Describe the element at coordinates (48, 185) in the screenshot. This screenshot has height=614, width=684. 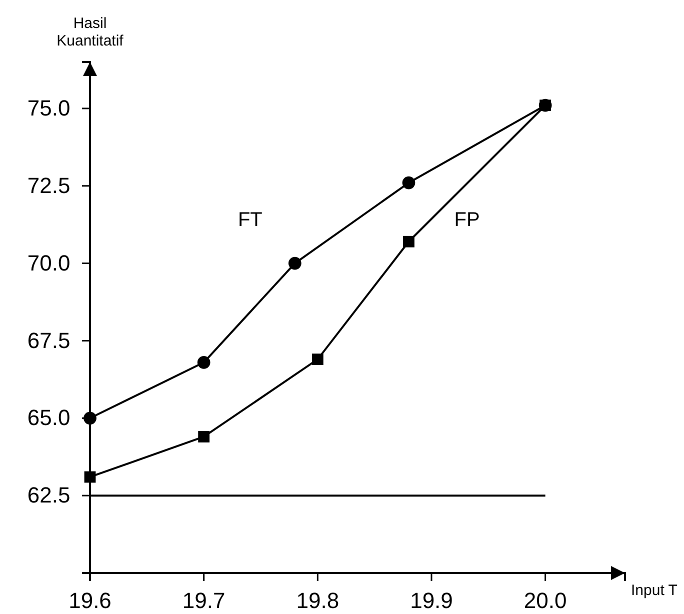
I see `y-tick-label: 72.5` at that location.